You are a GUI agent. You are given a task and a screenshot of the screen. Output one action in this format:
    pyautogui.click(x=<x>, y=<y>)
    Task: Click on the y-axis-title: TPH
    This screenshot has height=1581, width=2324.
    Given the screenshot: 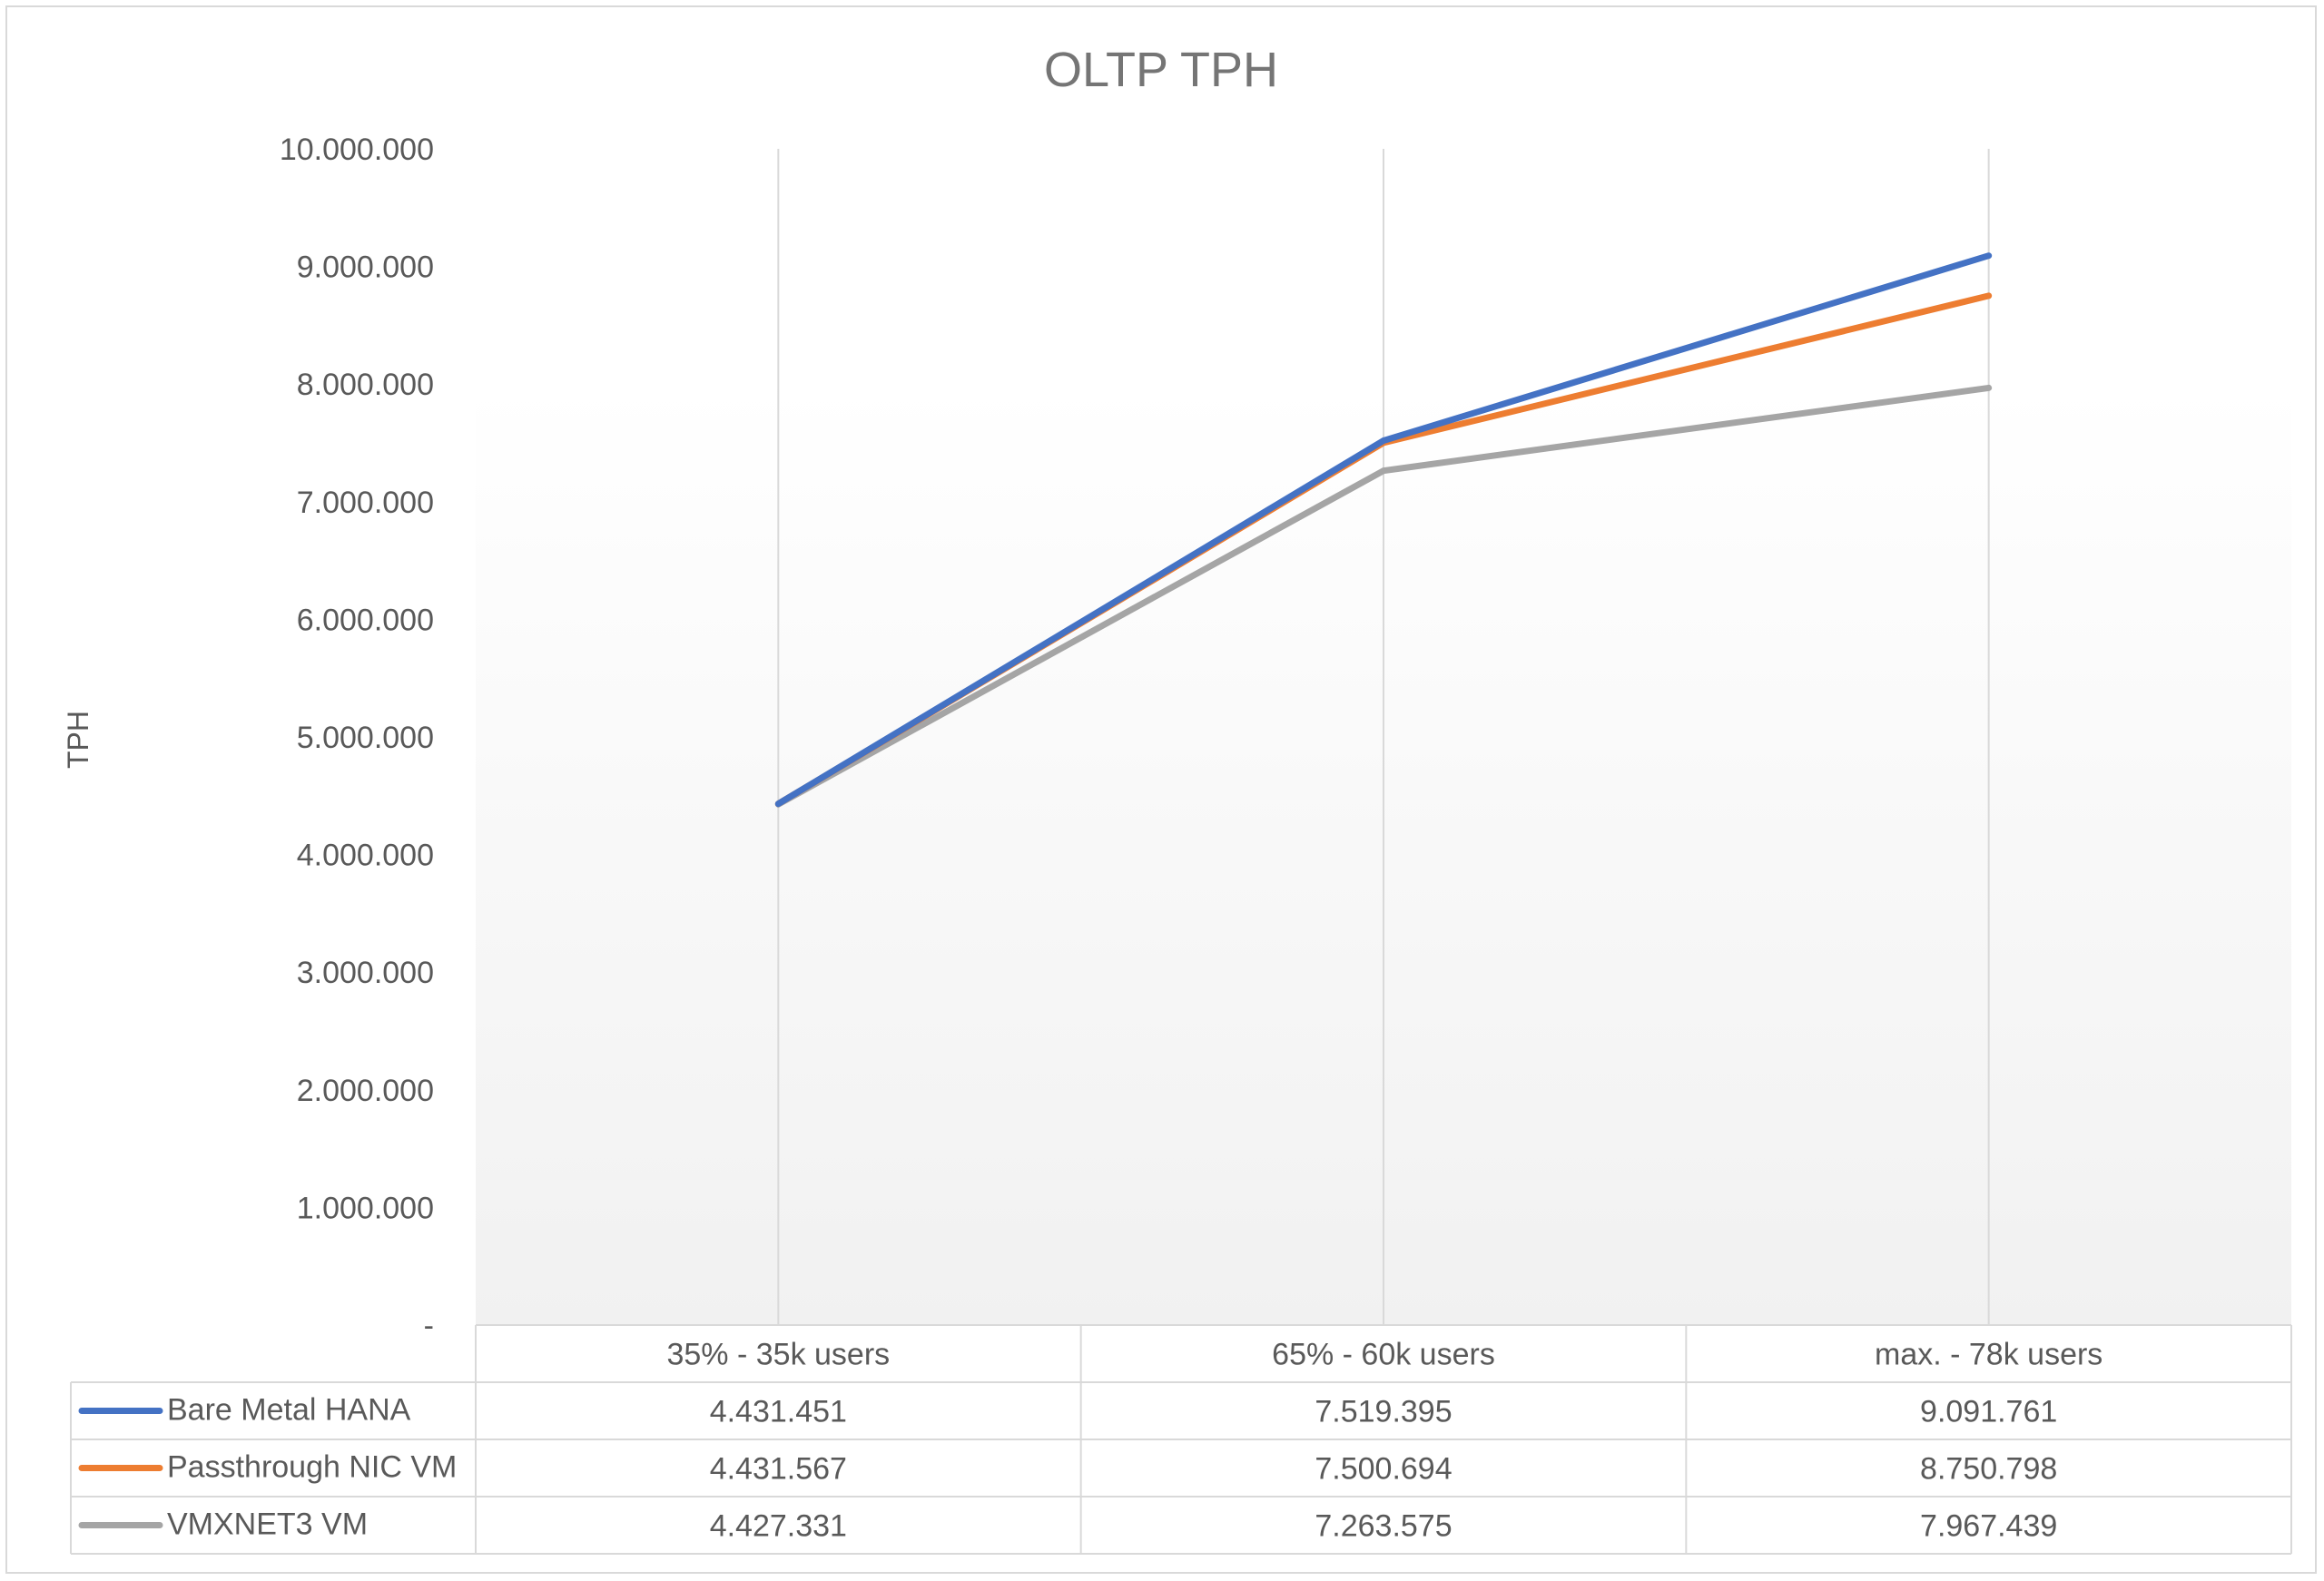 What is the action you would take?
    pyautogui.click(x=78, y=740)
    